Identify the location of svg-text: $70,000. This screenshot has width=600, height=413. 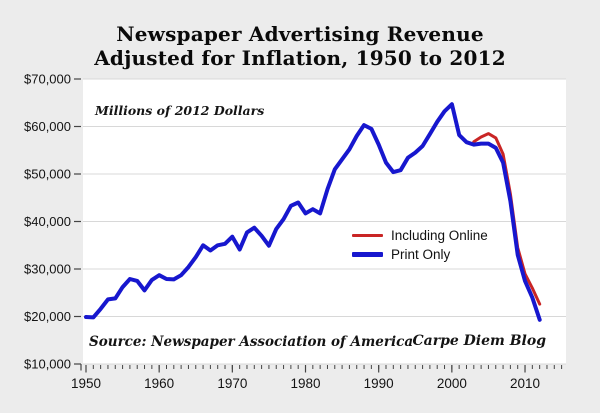
(47, 79).